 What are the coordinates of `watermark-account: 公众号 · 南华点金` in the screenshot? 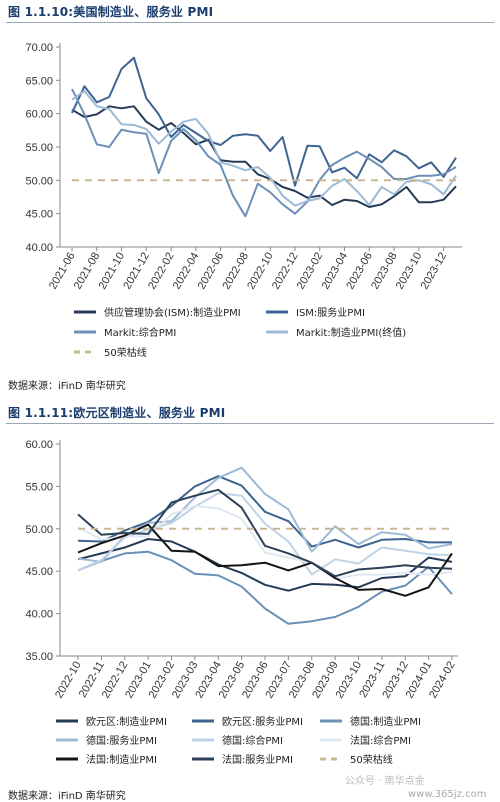 It's located at (385, 781).